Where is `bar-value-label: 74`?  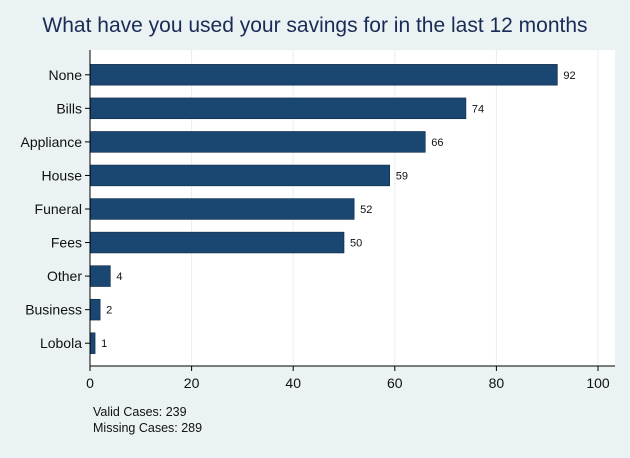
bar-value-label: 74 is located at coordinates (478, 109).